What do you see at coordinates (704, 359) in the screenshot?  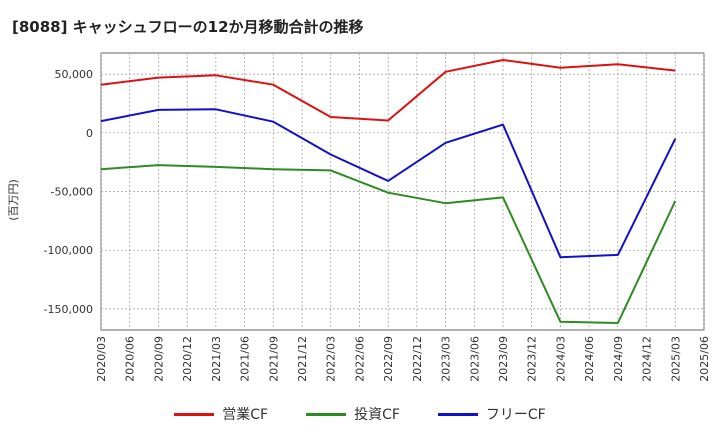 I see `x-tick-label: 2025/06` at bounding box center [704, 359].